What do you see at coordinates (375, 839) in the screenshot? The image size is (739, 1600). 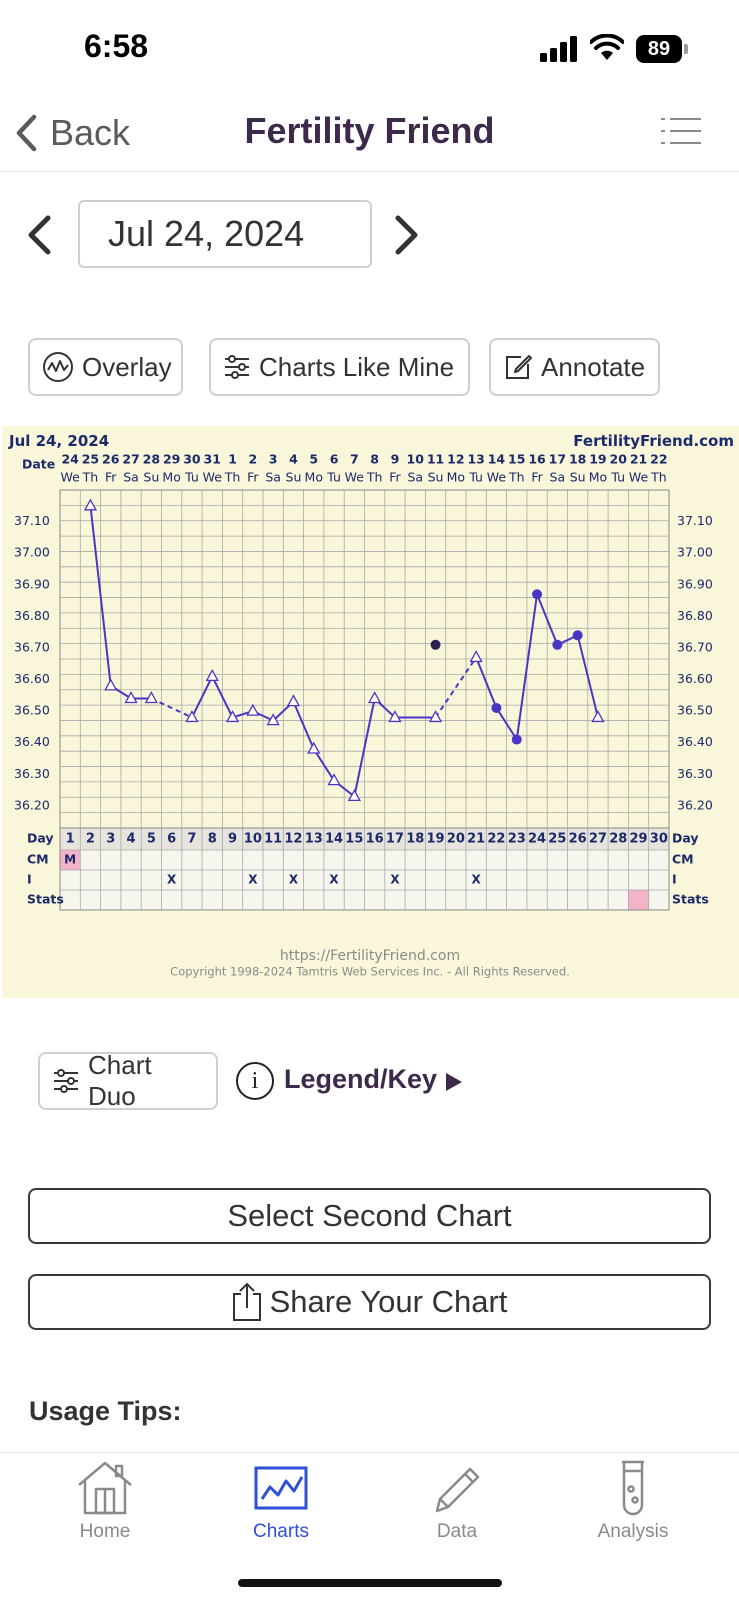 I see `cycle-day-label: 16` at bounding box center [375, 839].